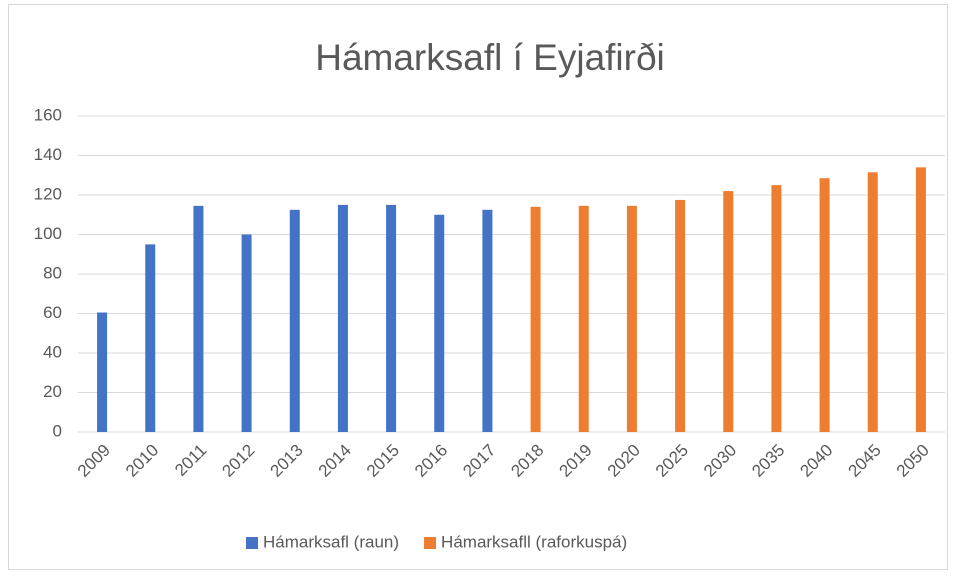  I want to click on legend-label: Hámarksafl (raun), so click(331, 541).